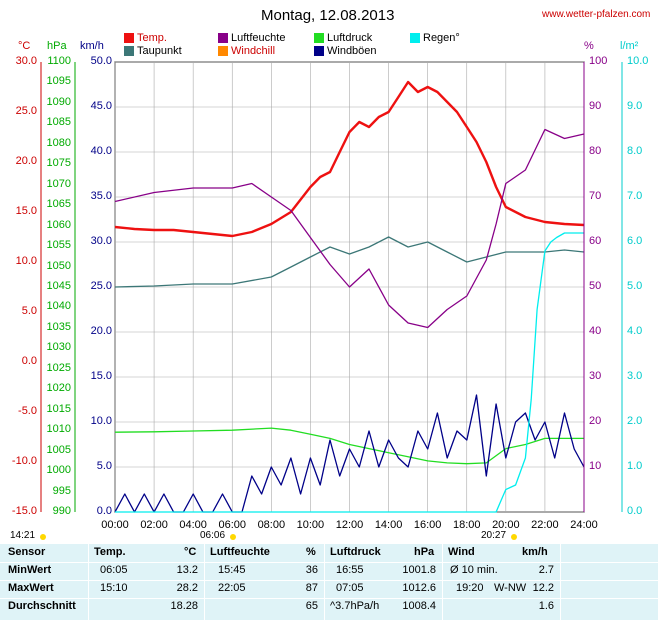 This screenshot has height=620, width=658. I want to click on temp-tick-label: 5.0, so click(29, 311).